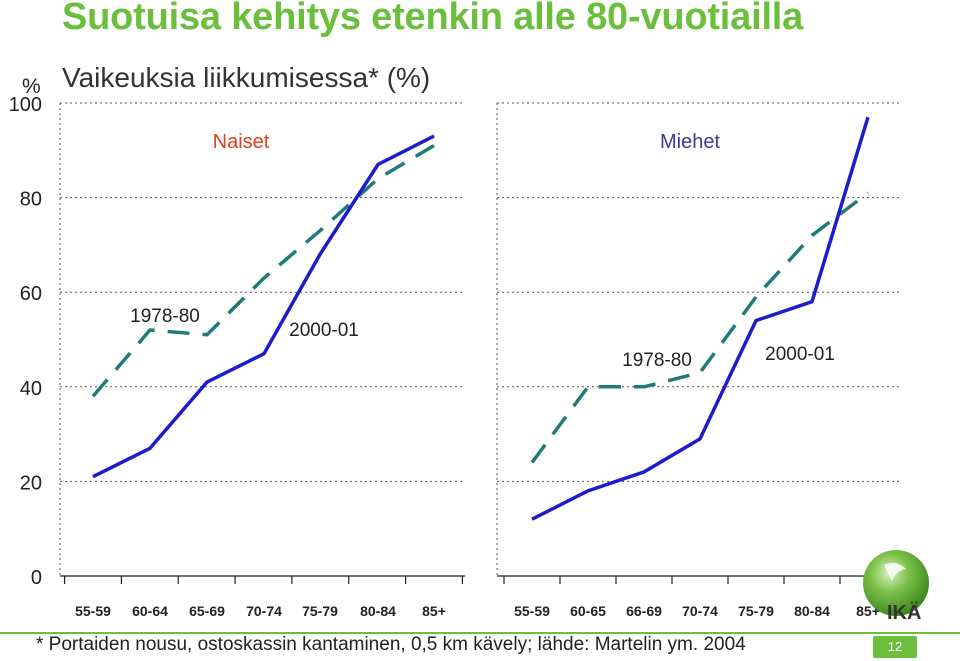 The height and width of the screenshot is (661, 960). What do you see at coordinates (207, 611) in the screenshot?
I see `x-tick-label: 65-69` at bounding box center [207, 611].